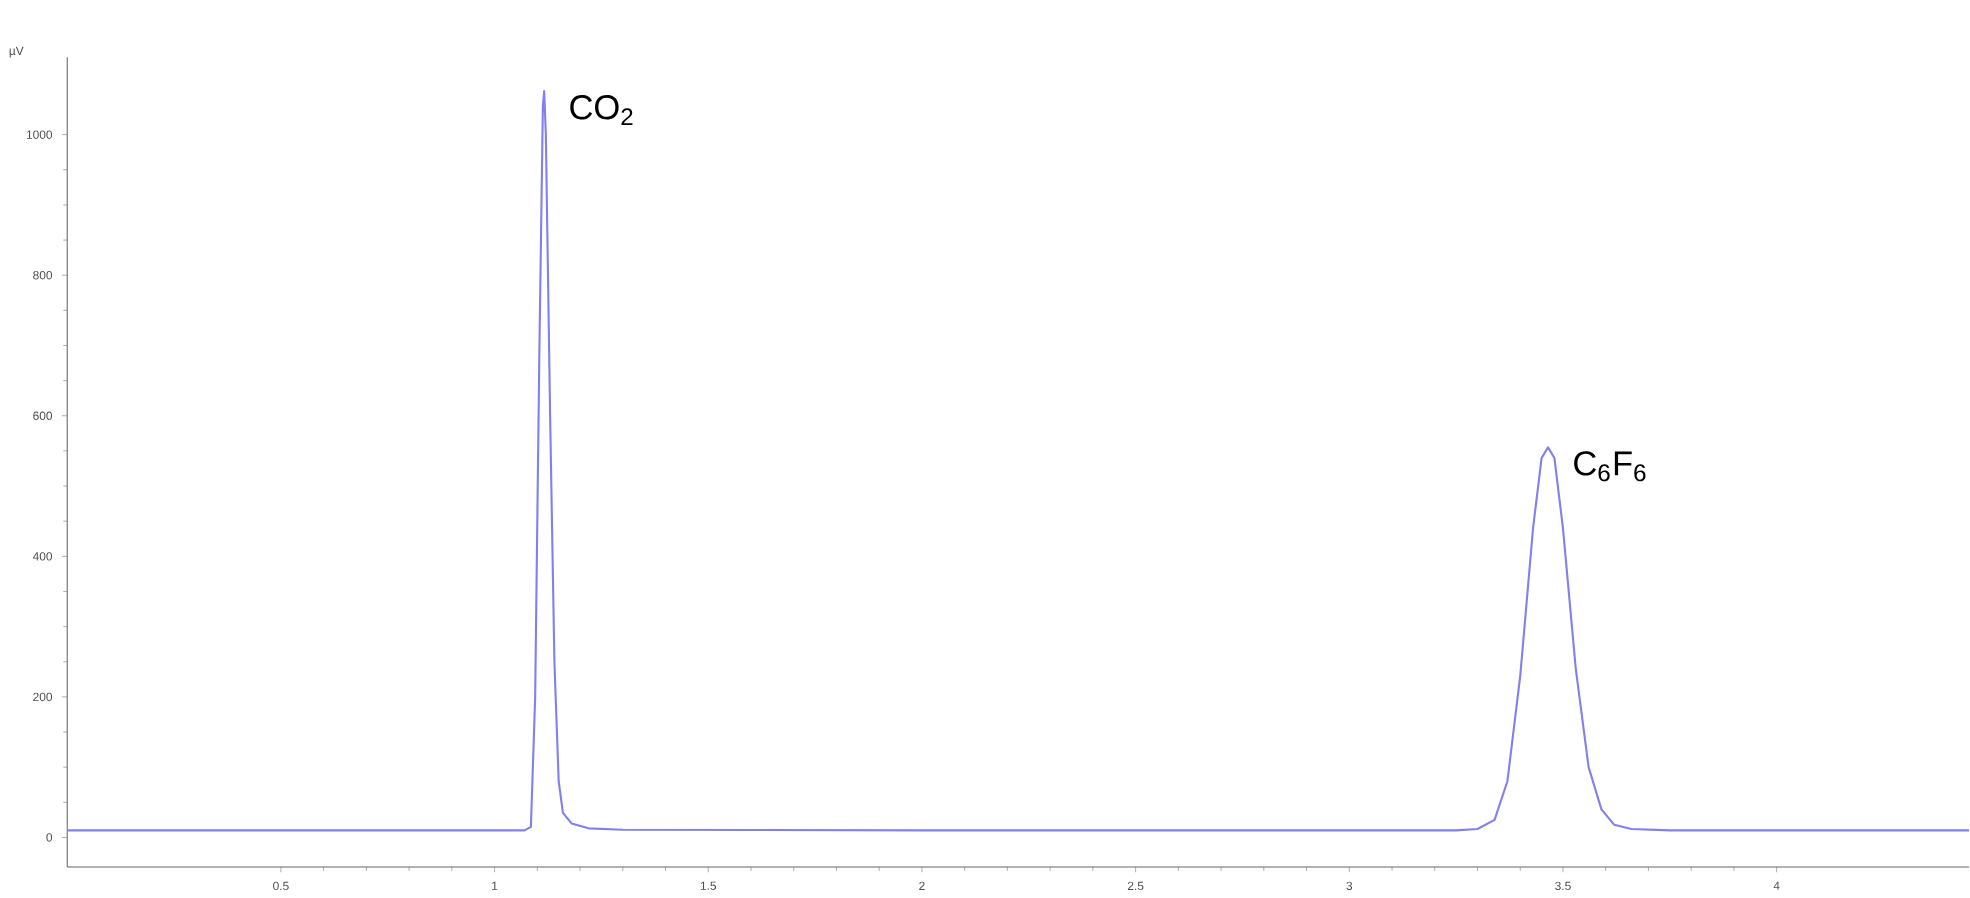  I want to click on annotation: C$_{6}$F$_{6}$, so click(1610, 465).